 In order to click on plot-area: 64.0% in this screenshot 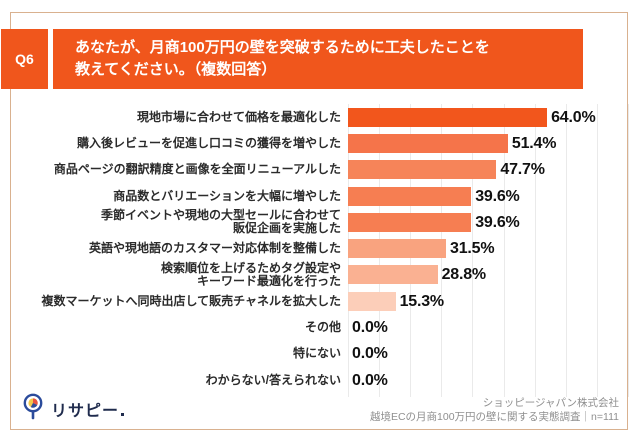, I will do `click(488, 117)`.